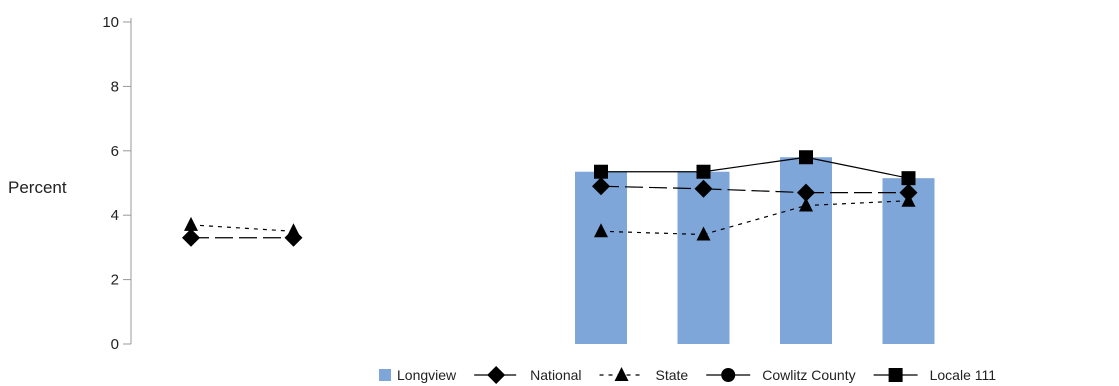 Image resolution: width=1119 pixels, height=386 pixels. I want to click on y-tick-label: 2, so click(115, 280).